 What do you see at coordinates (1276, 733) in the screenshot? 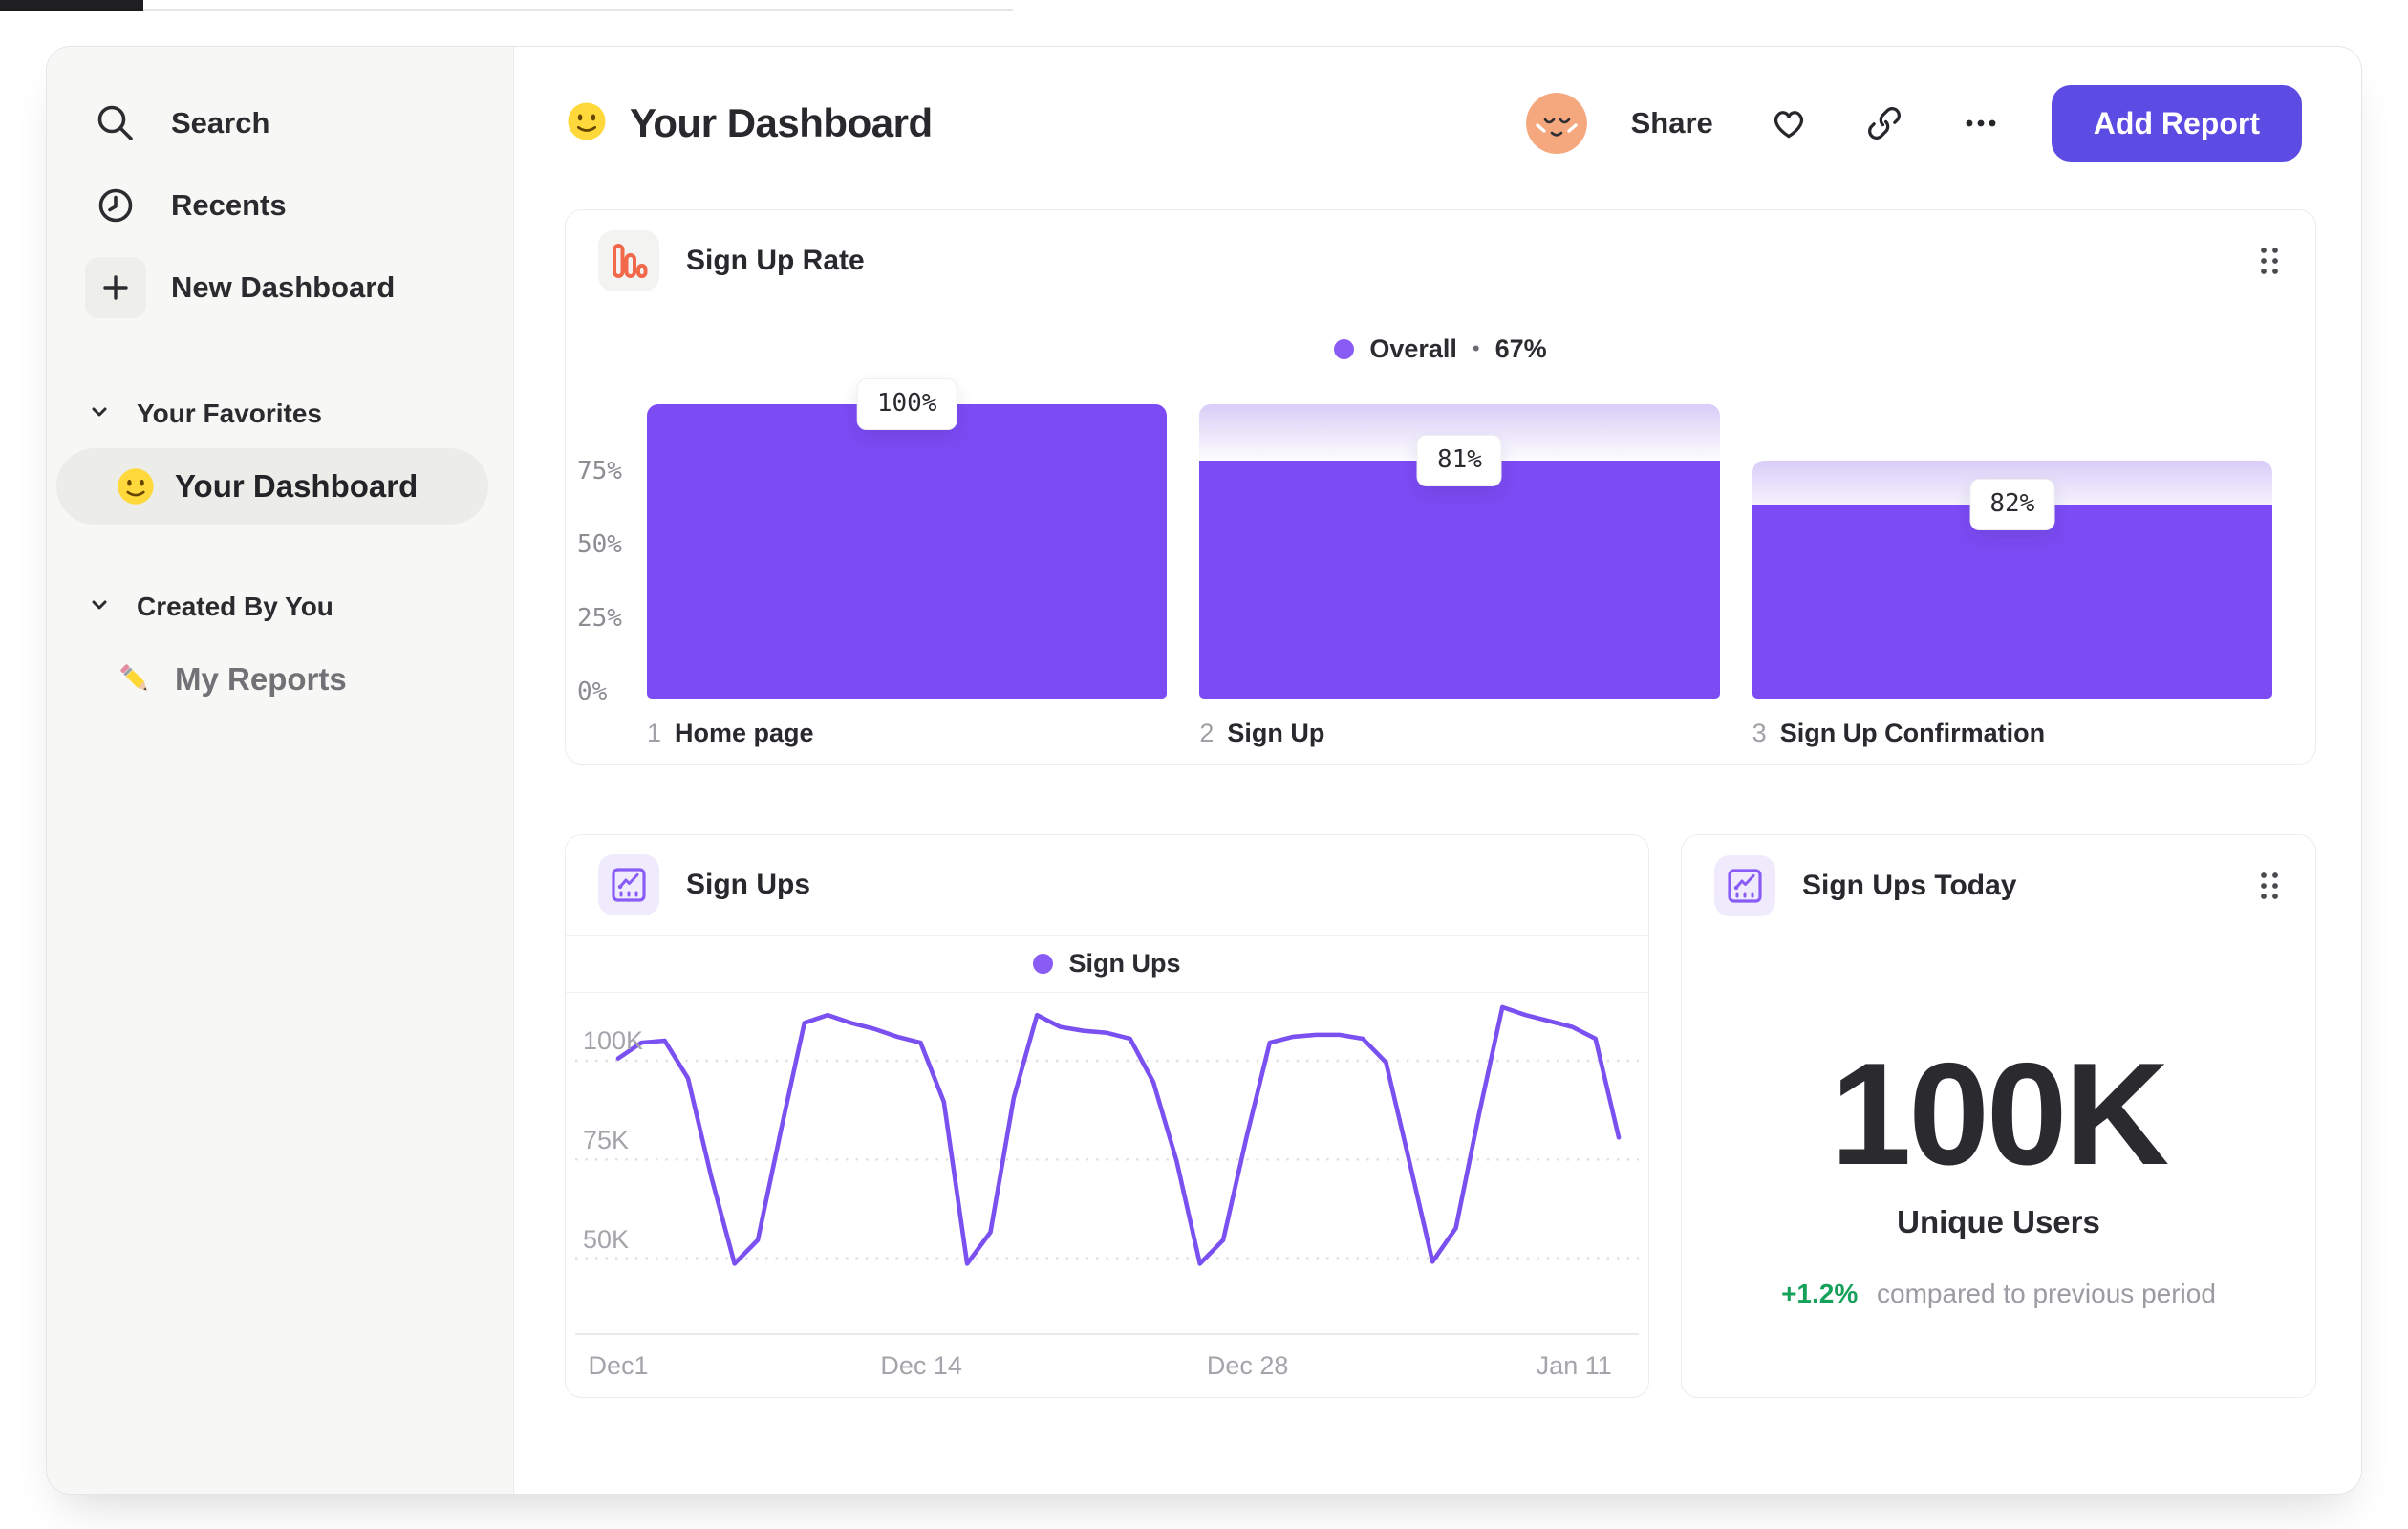
I see `step-name: Sign Up` at bounding box center [1276, 733].